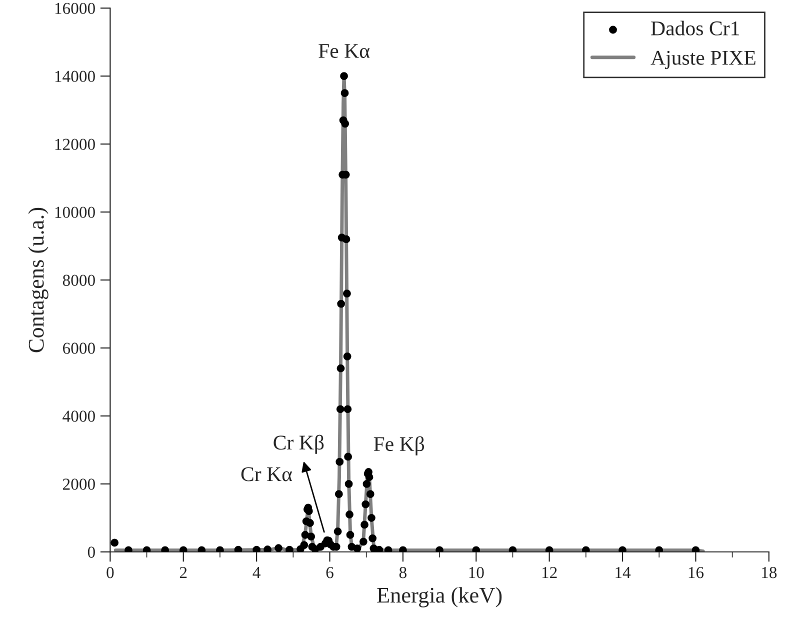 This screenshot has width=787, height=625. Describe the element at coordinates (75, 212) in the screenshot. I see `y-tick-label: 10000` at that location.